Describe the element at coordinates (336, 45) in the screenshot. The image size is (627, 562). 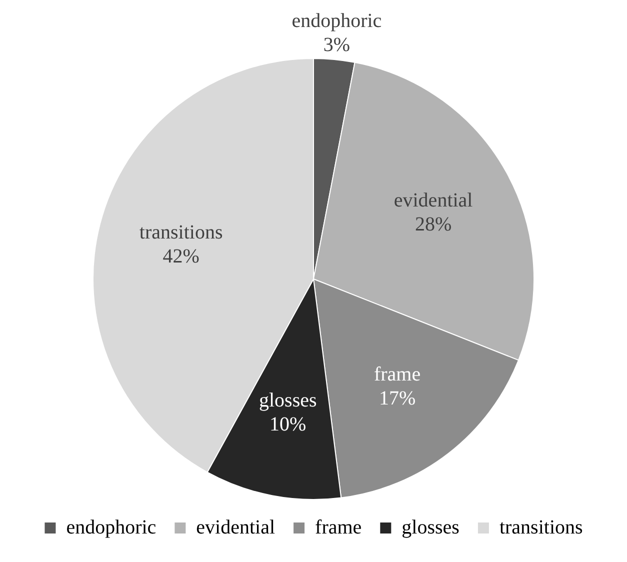
I see `data-label: 3%` at that location.